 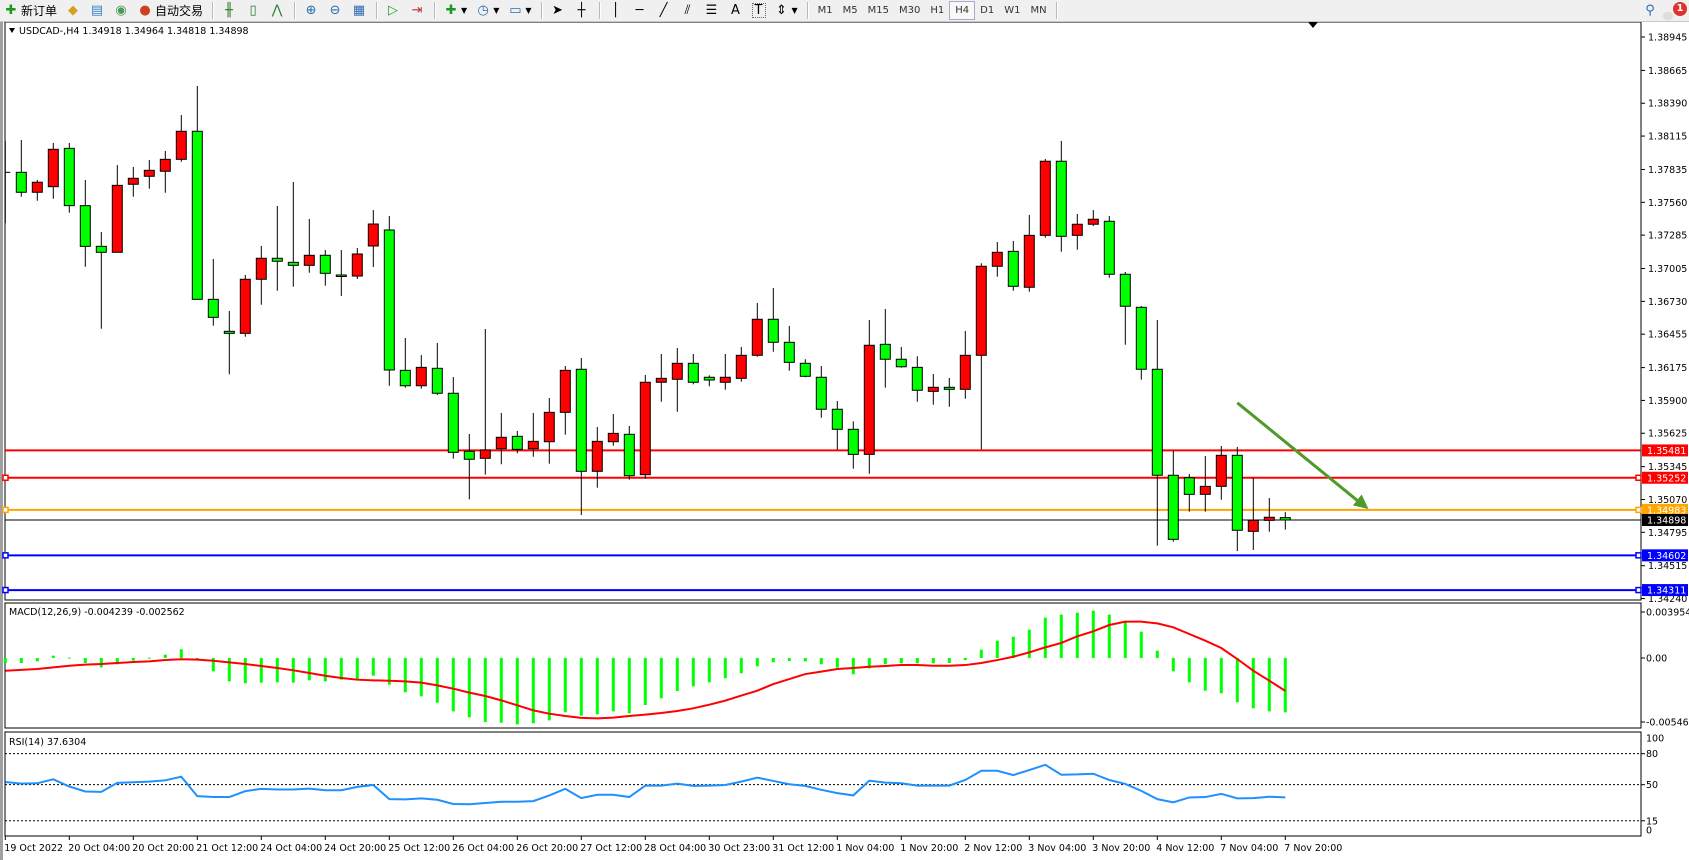 What do you see at coordinates (1038, 10) in the screenshot?
I see `timeframe-mn: MN` at bounding box center [1038, 10].